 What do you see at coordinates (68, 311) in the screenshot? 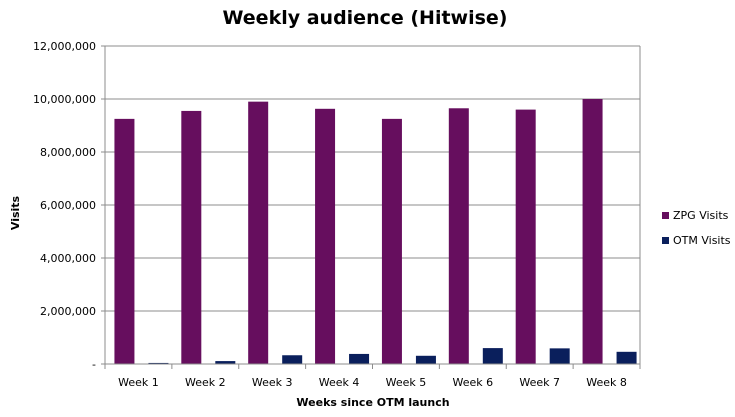
I see `y-tick-label: 2,000,000` at bounding box center [68, 311].